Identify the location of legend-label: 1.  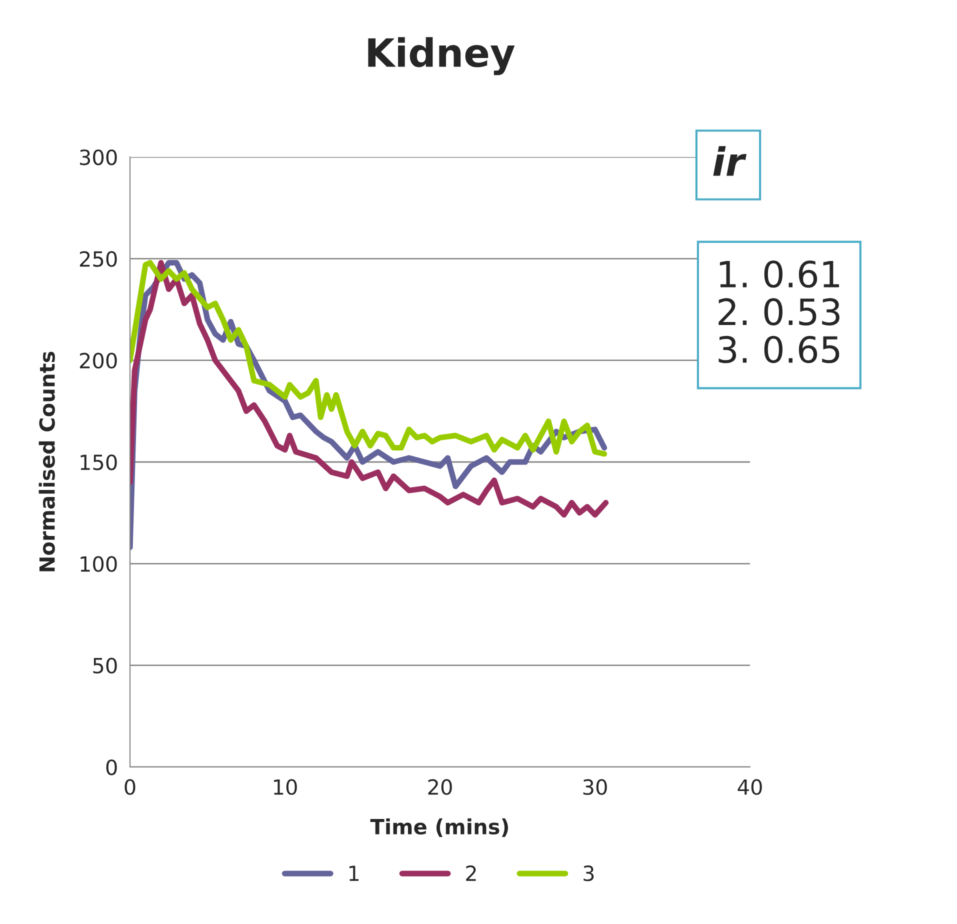
(354, 873).